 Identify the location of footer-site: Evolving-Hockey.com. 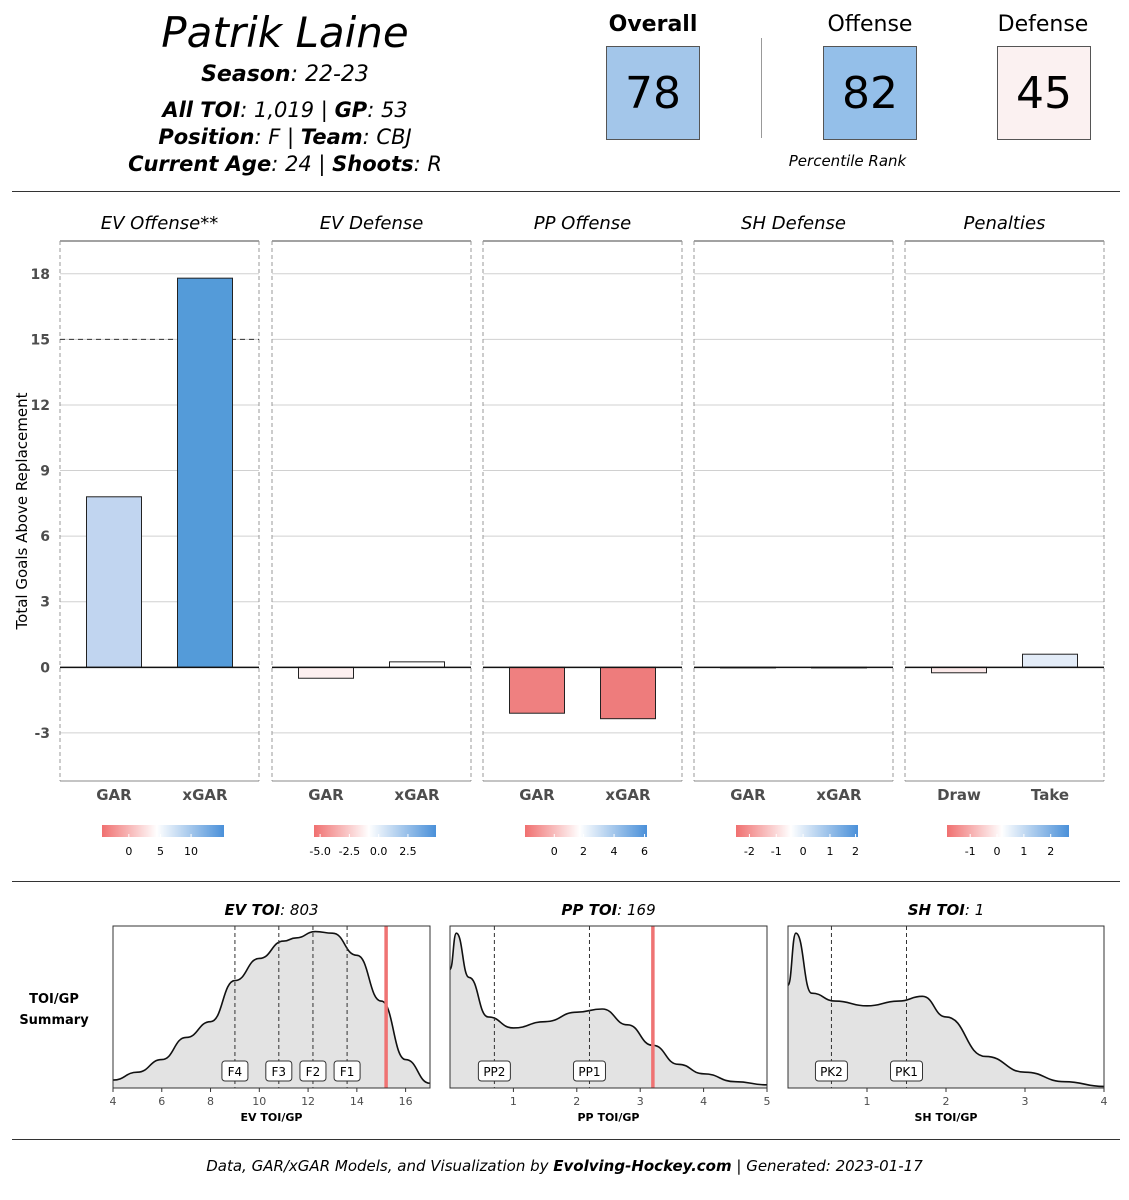
(642, 1166).